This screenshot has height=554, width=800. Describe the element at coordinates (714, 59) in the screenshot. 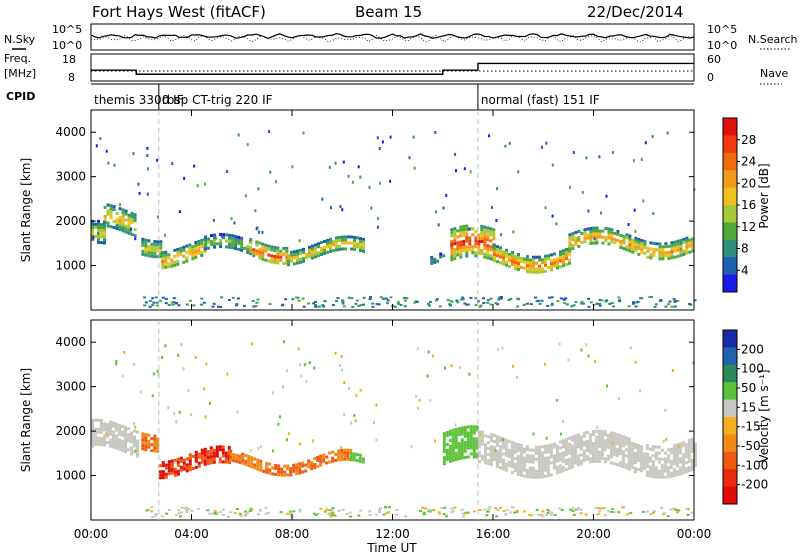

I see `nave-right-tick-high: 60` at that location.